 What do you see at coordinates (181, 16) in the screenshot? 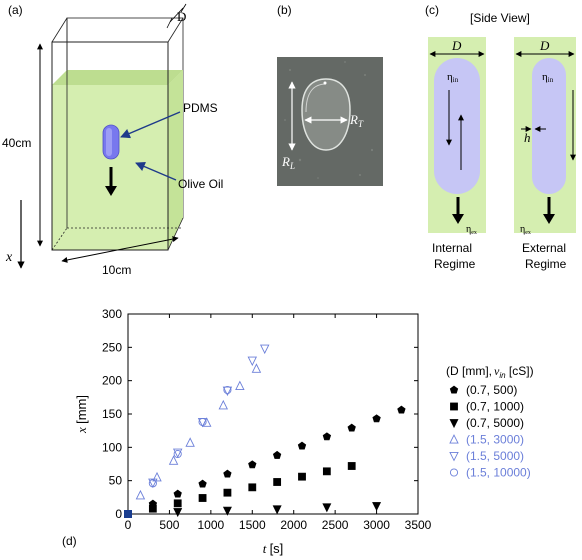
I see `depth-label: D` at bounding box center [181, 16].